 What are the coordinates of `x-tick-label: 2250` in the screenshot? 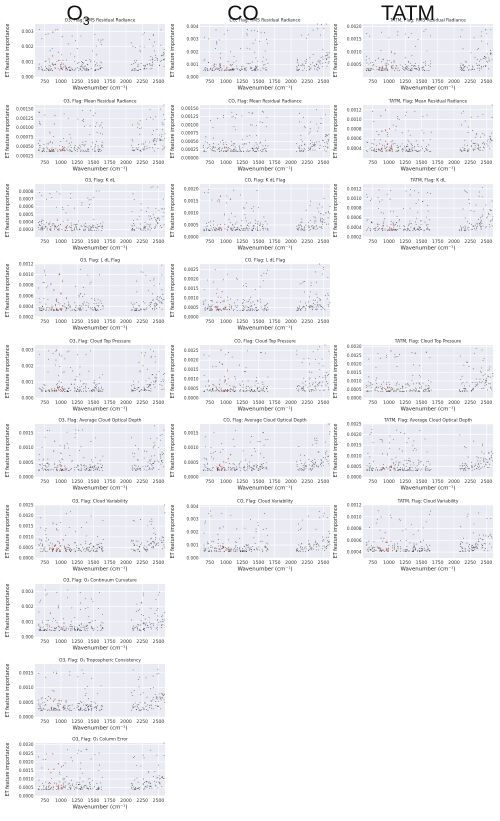 It's located at (142, 563).